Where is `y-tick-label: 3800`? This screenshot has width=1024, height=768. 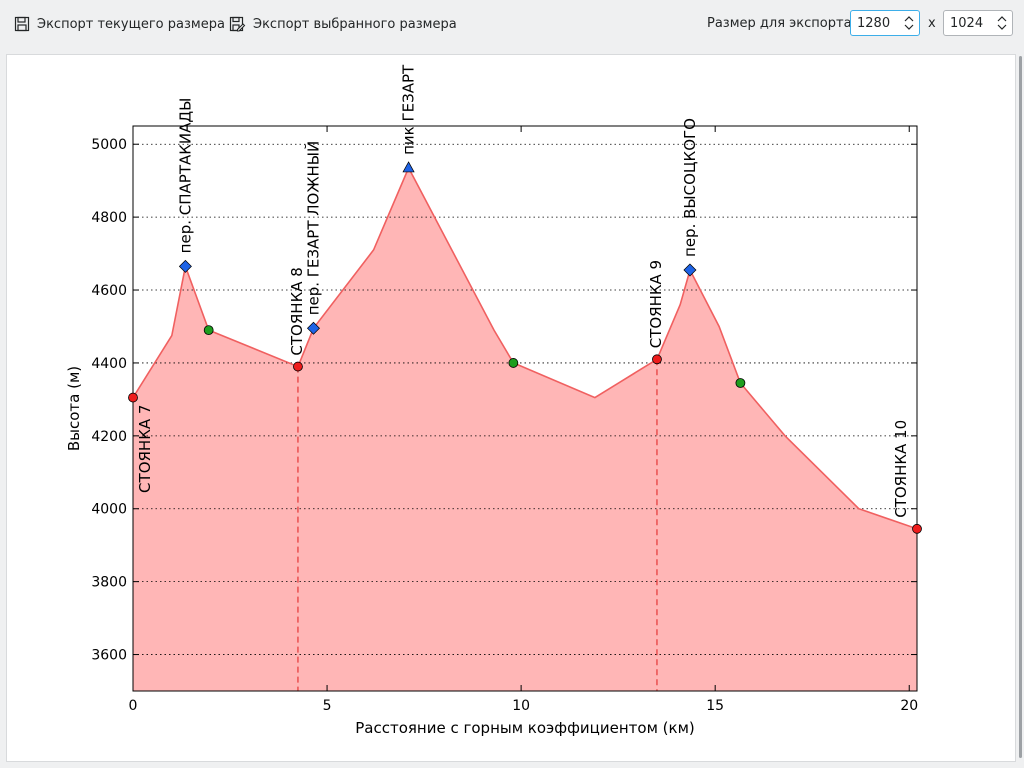 y-tick-label: 3800 is located at coordinates (109, 583).